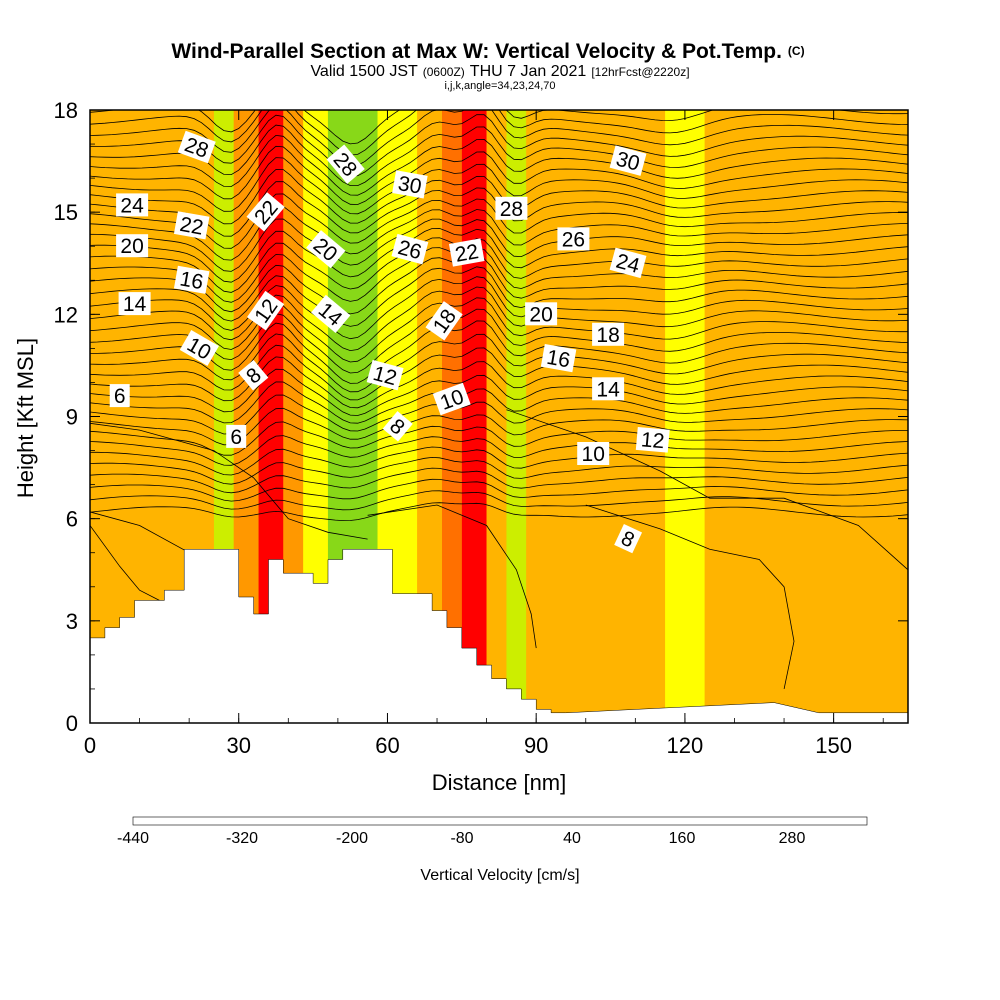  Describe the element at coordinates (265, 212) in the screenshot. I see `contour-label-8: 22` at that location.